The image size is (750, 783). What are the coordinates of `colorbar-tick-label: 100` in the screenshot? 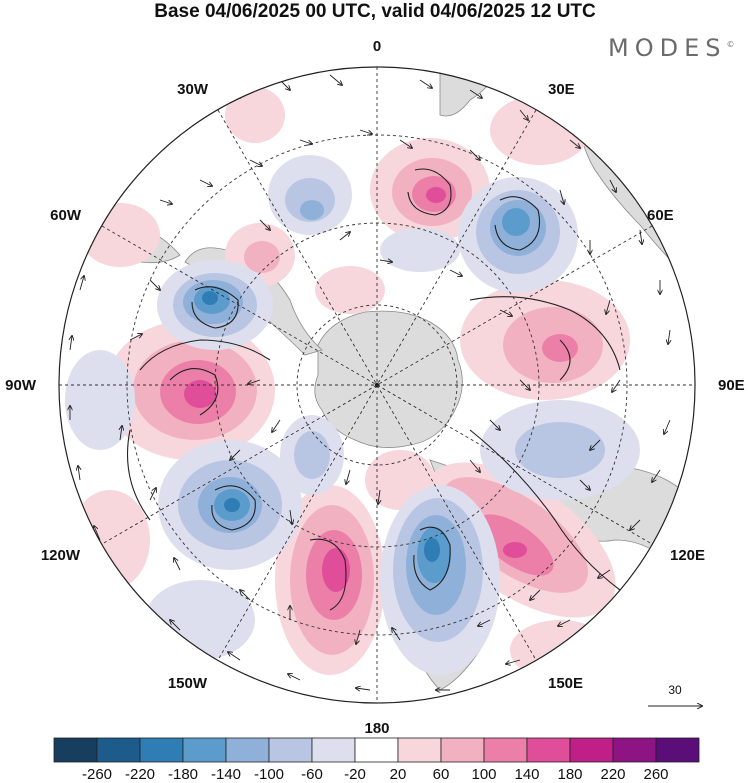 It's located at (483, 774).